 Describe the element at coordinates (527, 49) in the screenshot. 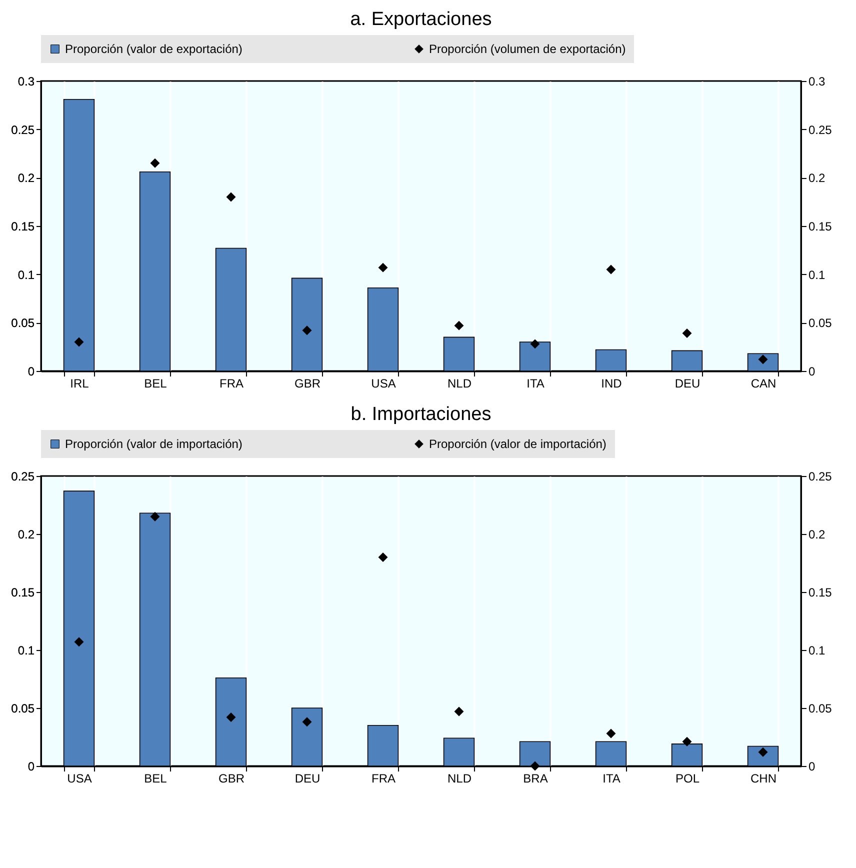

I see `legend-label: Proporción (volumen de exportación)` at that location.